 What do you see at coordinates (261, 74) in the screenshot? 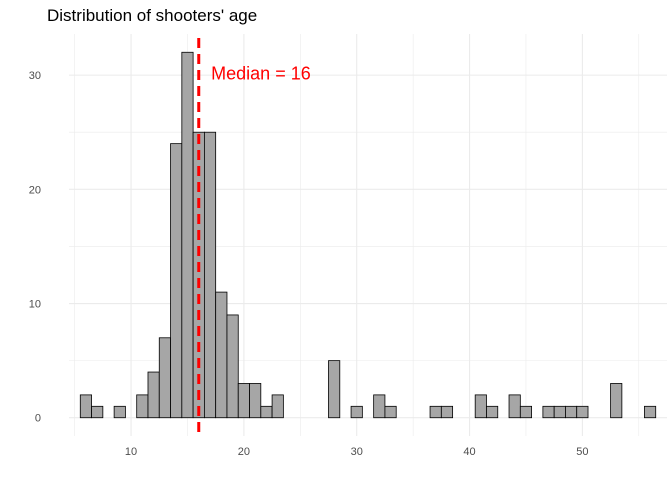
I see `median-label: Median = 16` at bounding box center [261, 74].